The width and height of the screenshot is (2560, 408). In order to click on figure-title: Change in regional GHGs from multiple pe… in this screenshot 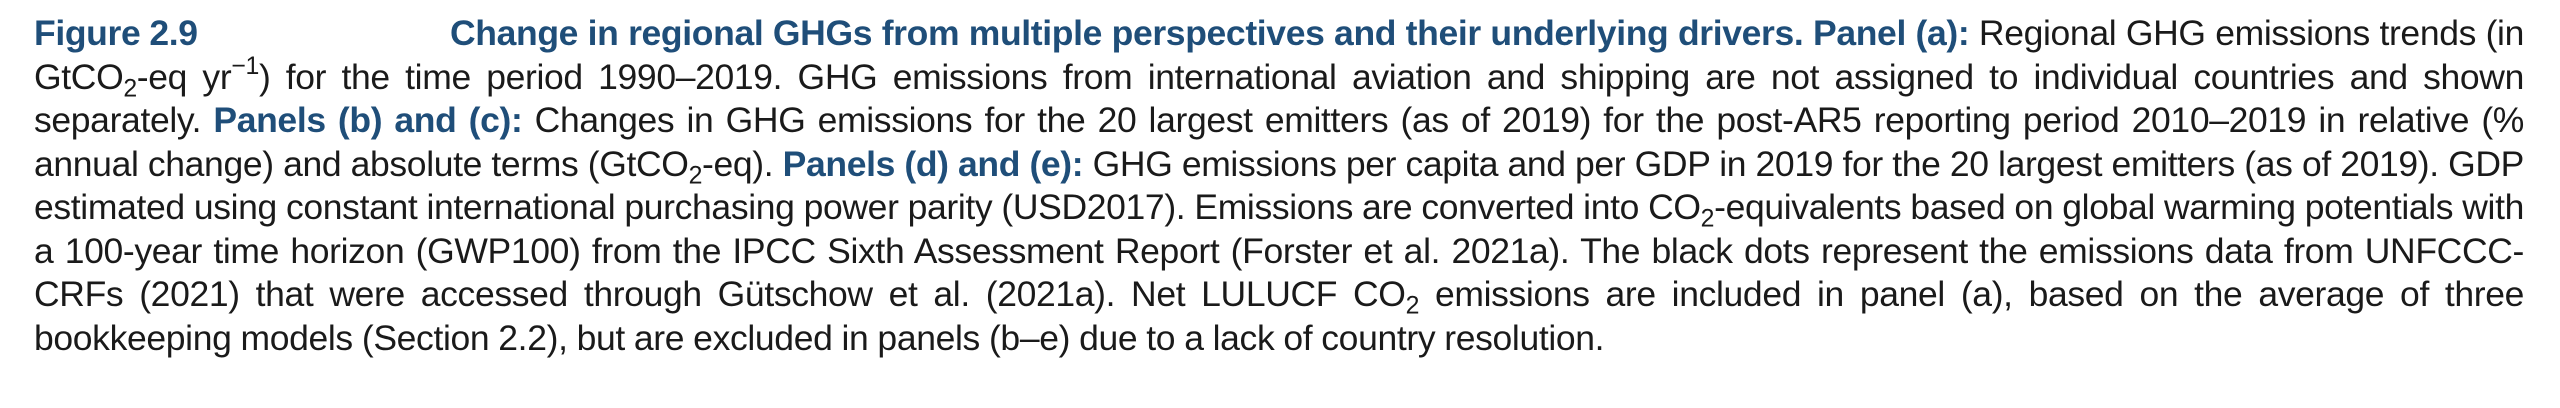, I will do `click(1127, 33)`.